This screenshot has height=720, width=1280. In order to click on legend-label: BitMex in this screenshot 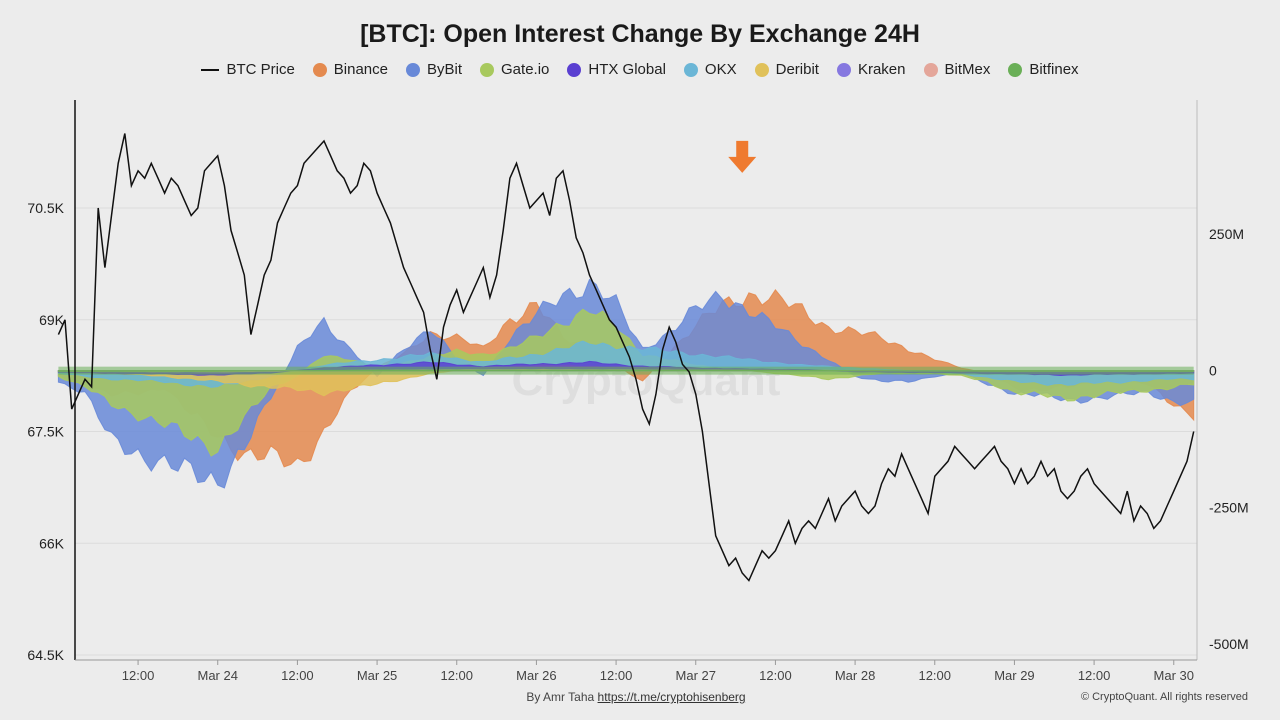, I will do `click(967, 69)`.